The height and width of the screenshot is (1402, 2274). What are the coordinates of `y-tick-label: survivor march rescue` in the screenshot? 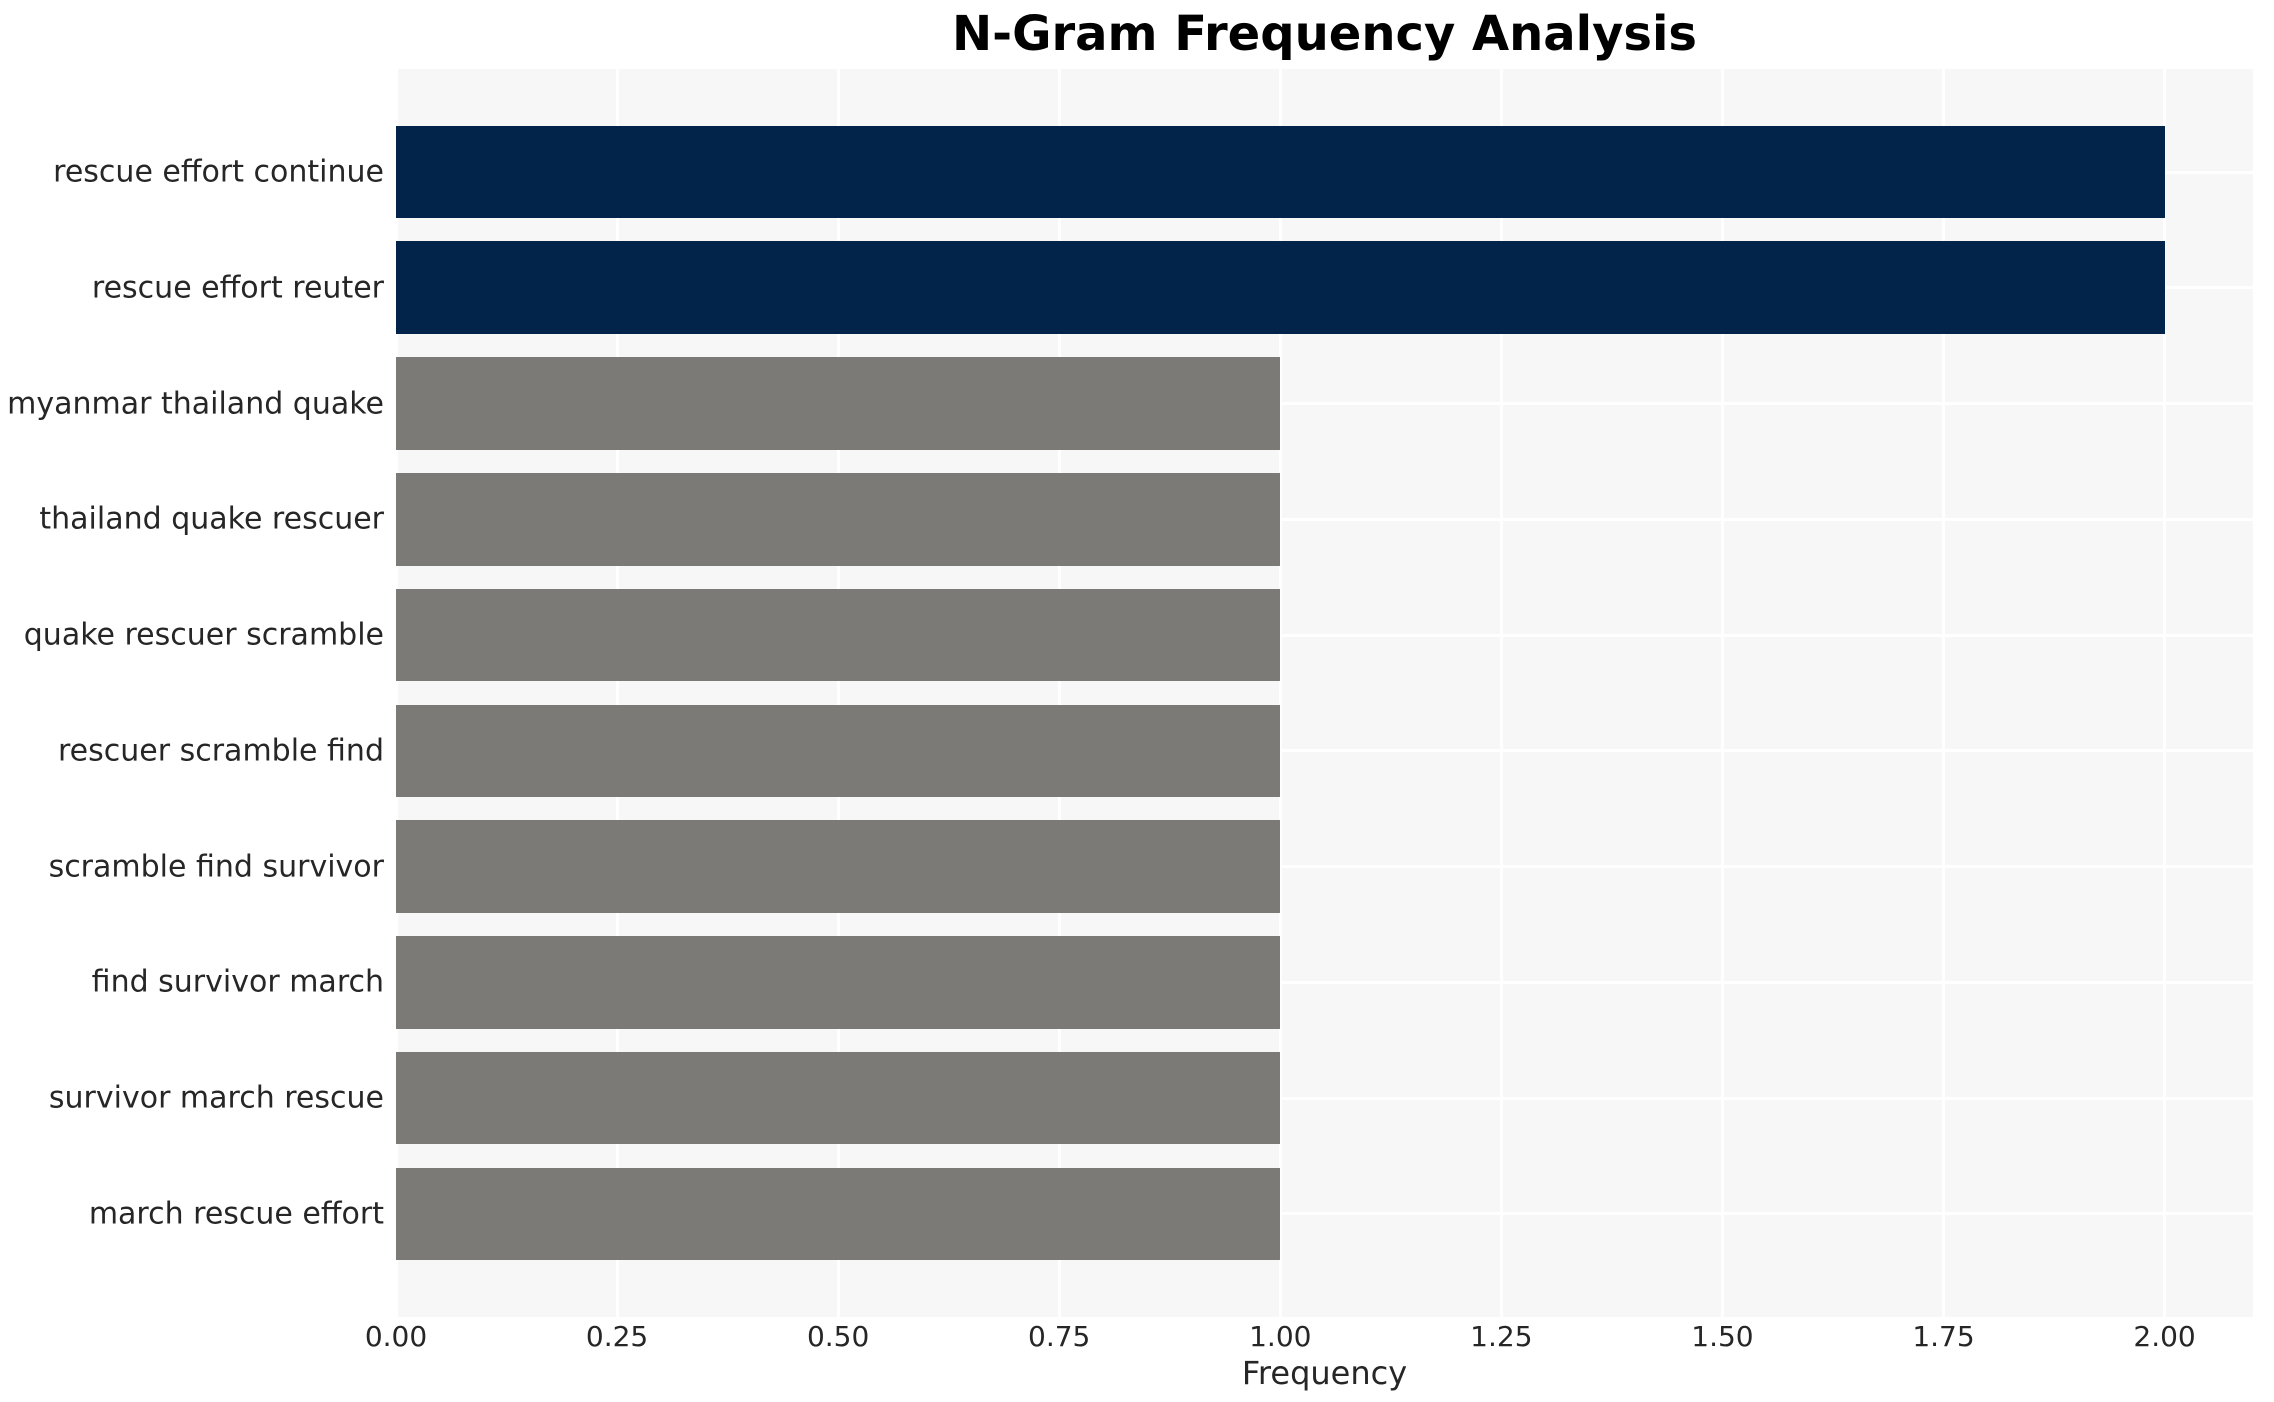 It's located at (216, 1098).